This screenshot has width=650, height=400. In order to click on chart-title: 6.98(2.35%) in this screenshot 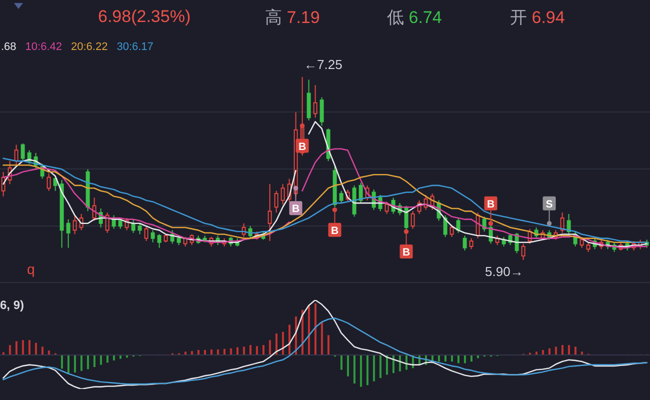, I will do `click(144, 17)`.